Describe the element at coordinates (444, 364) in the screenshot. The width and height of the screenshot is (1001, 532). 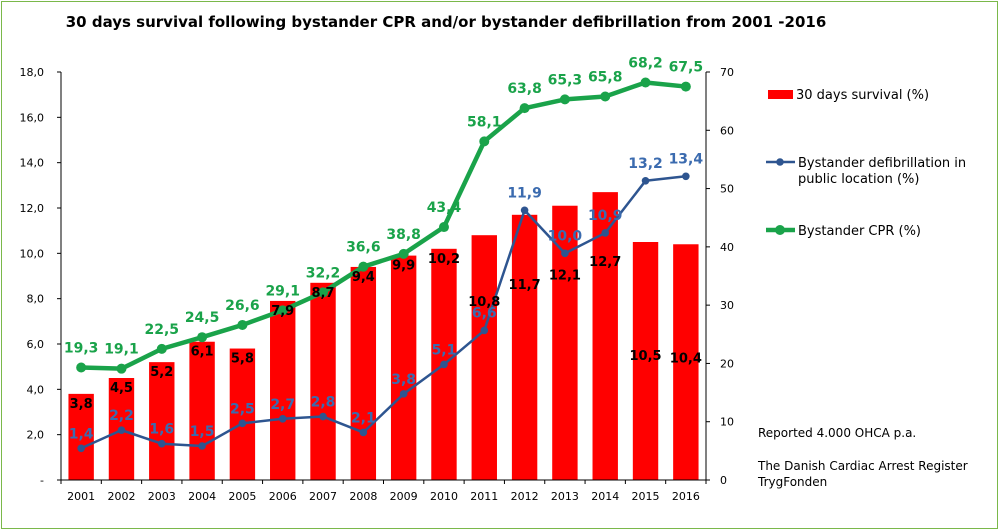
I see `defib-point-2010` at that location.